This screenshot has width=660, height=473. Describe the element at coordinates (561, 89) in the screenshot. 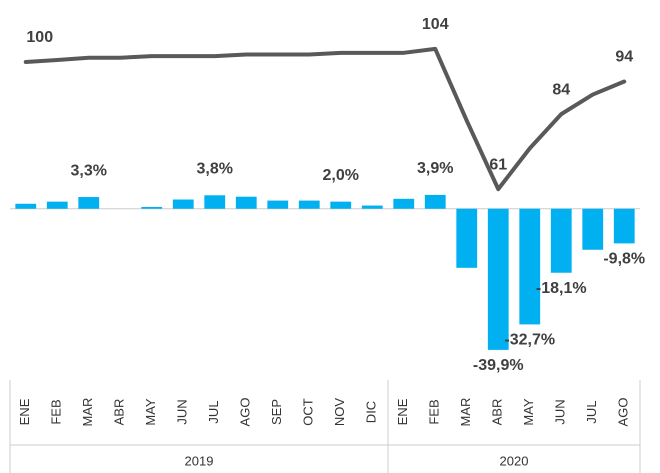

I see `data-label: 84` at that location.